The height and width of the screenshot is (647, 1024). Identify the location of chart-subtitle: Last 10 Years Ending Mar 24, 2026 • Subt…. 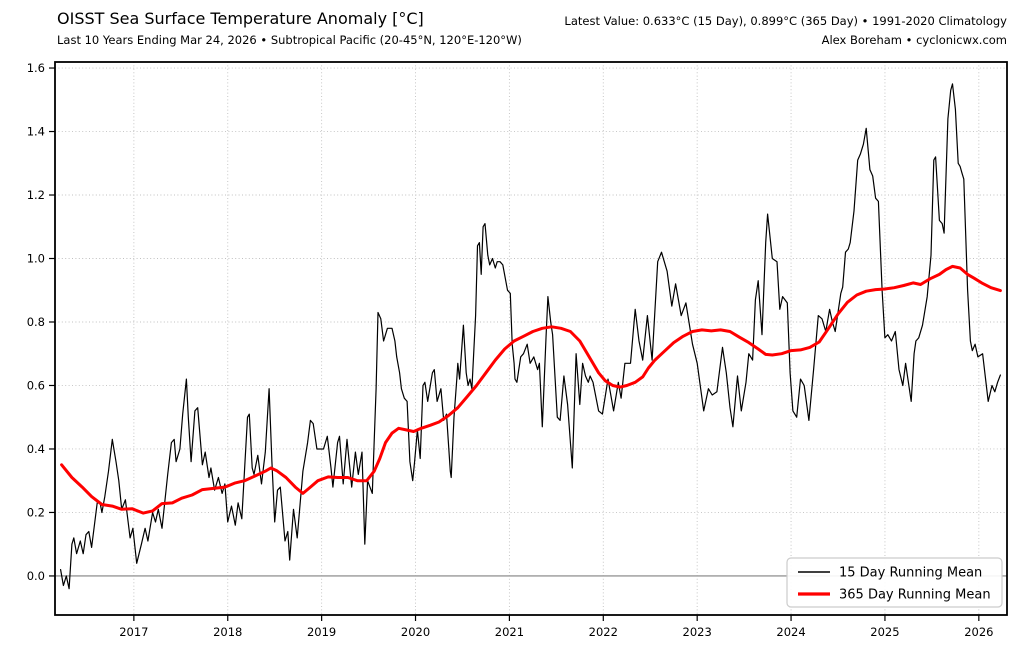
(289, 40).